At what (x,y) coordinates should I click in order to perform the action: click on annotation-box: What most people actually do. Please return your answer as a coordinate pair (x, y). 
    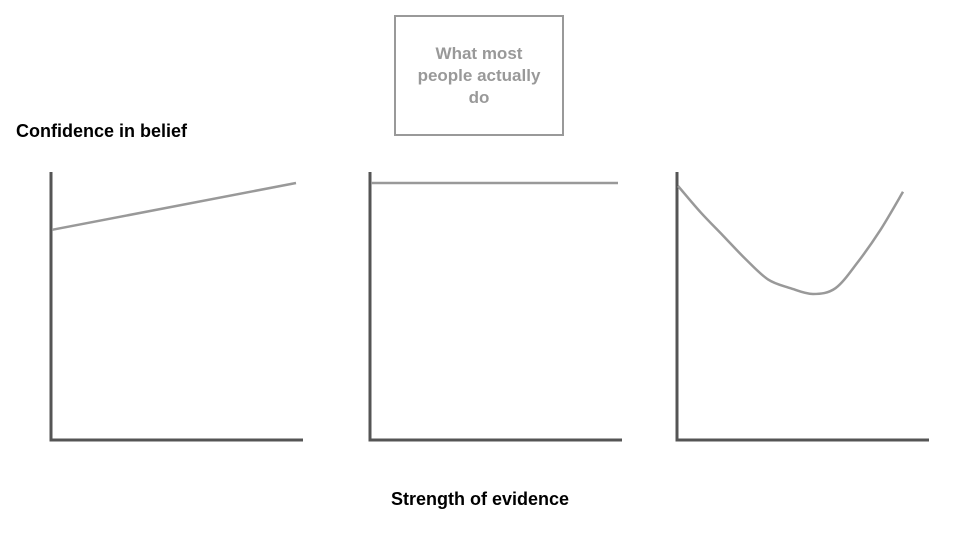
    Looking at the image, I should click on (479, 75).